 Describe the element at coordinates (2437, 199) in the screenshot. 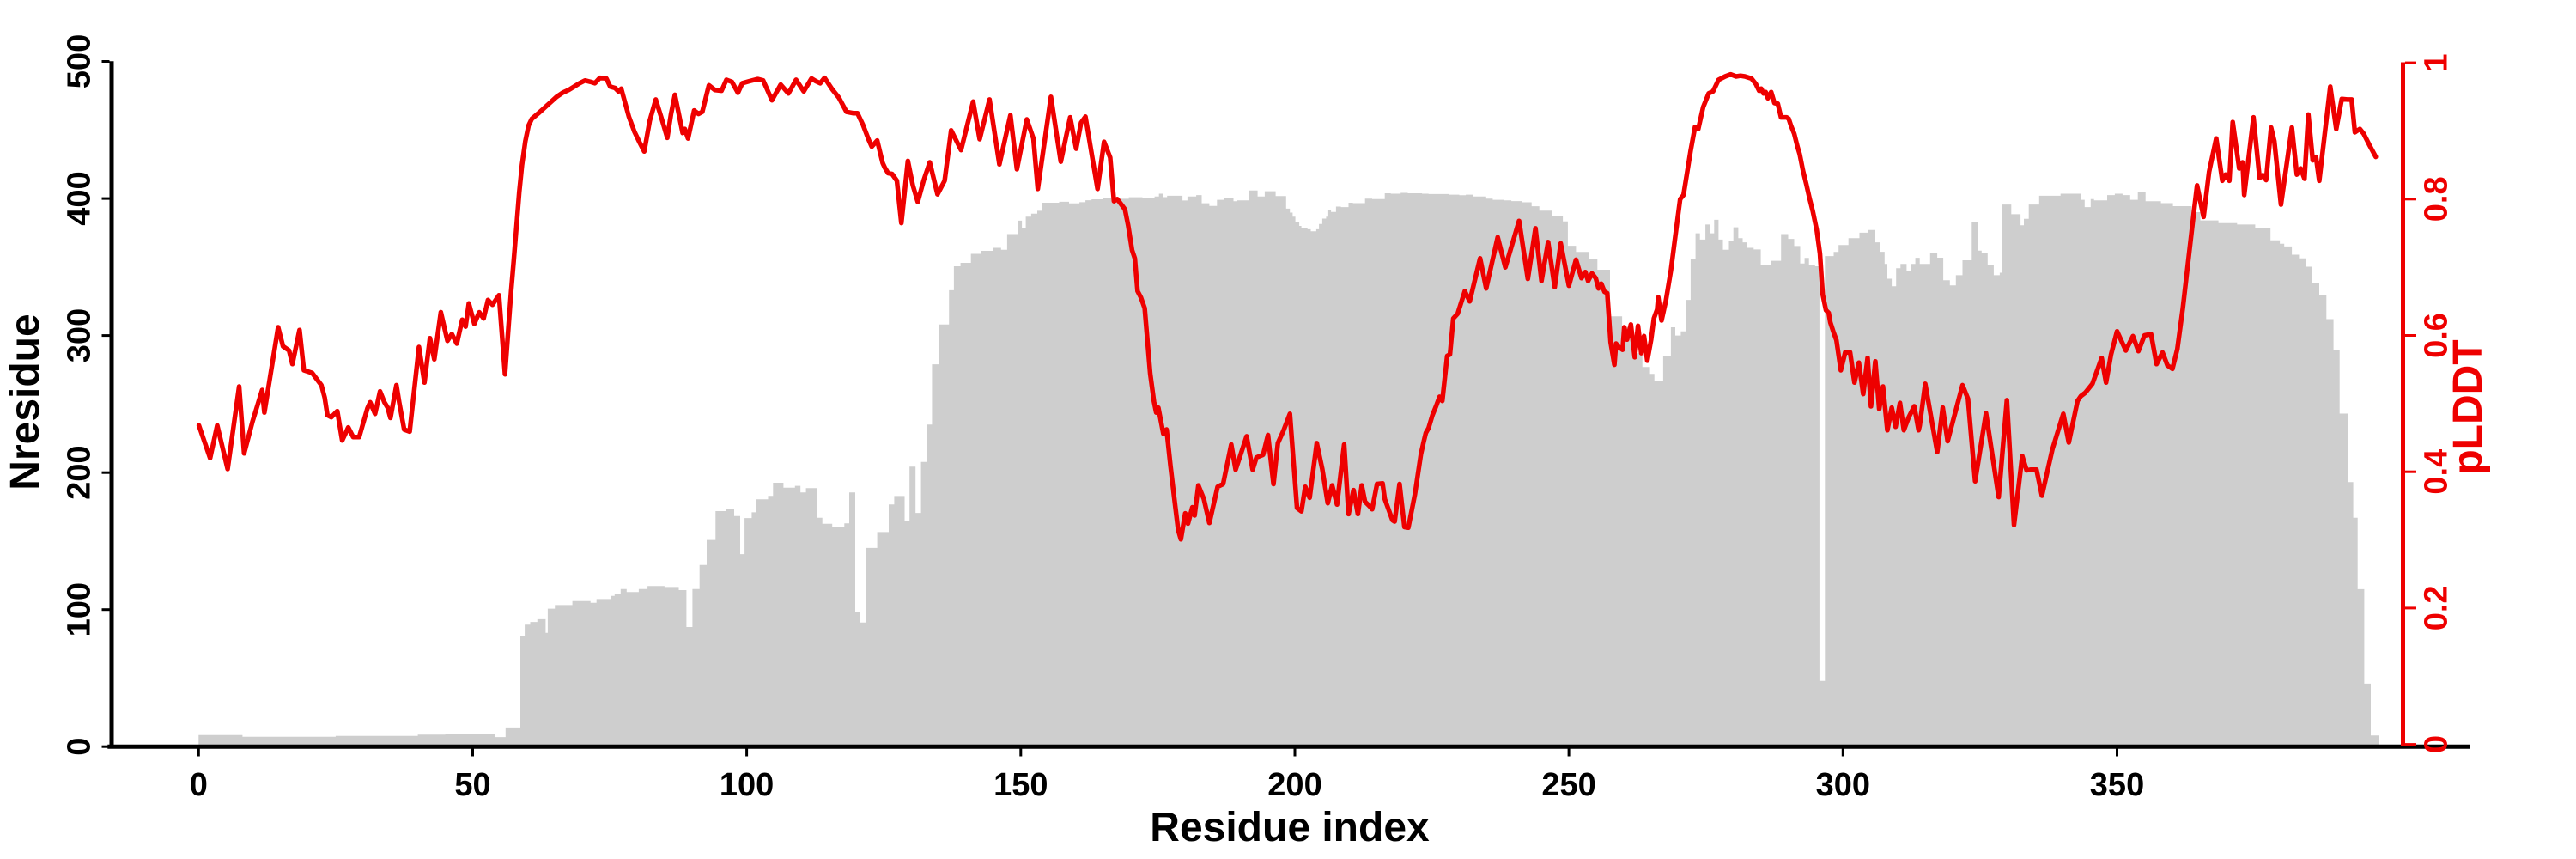

I see `svg-text: 0.8` at that location.